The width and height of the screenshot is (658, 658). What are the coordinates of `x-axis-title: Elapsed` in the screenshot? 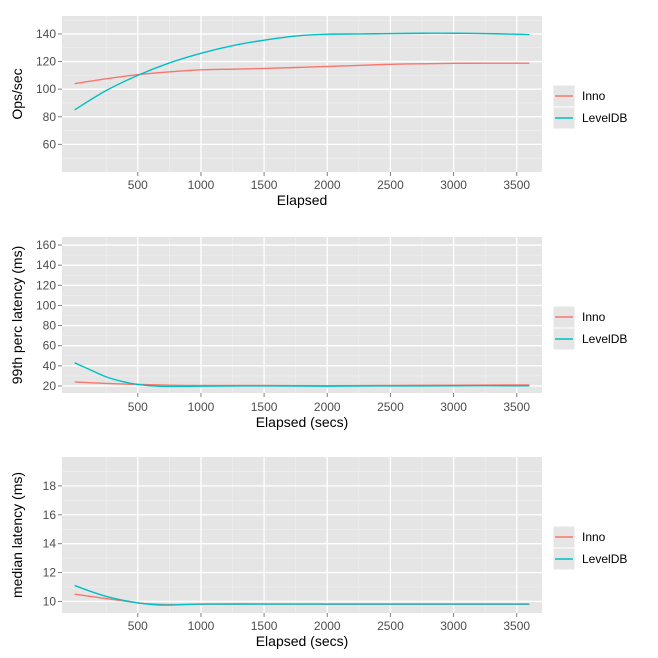 It's located at (302, 200).